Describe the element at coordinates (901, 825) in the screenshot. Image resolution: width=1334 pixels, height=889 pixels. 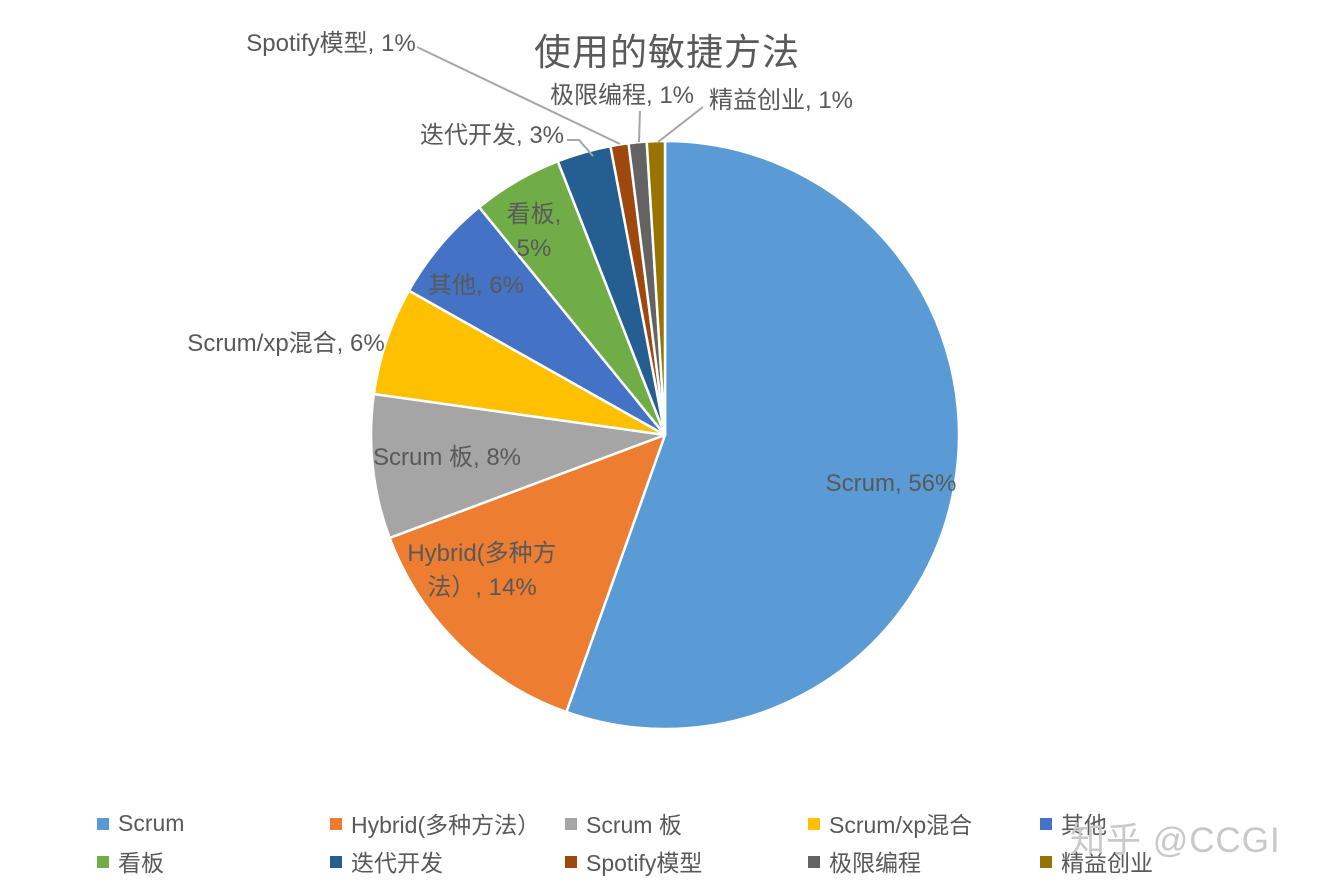
I see `legend-label-scrum-xp-mix: Scrum/xp混合` at that location.